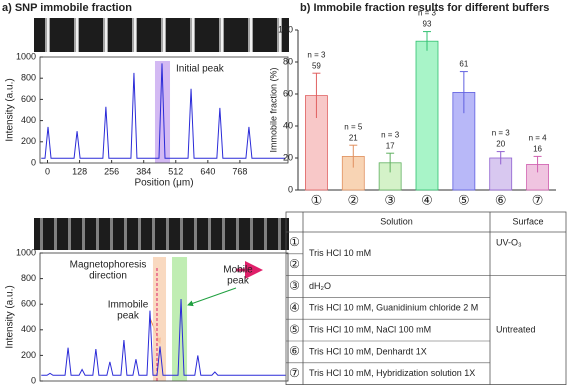 The height and width of the screenshot is (389, 571). Describe the element at coordinates (370, 329) in the screenshot. I see `solution: Tris HCl 10 mM, NaCl 100 mM` at that location.